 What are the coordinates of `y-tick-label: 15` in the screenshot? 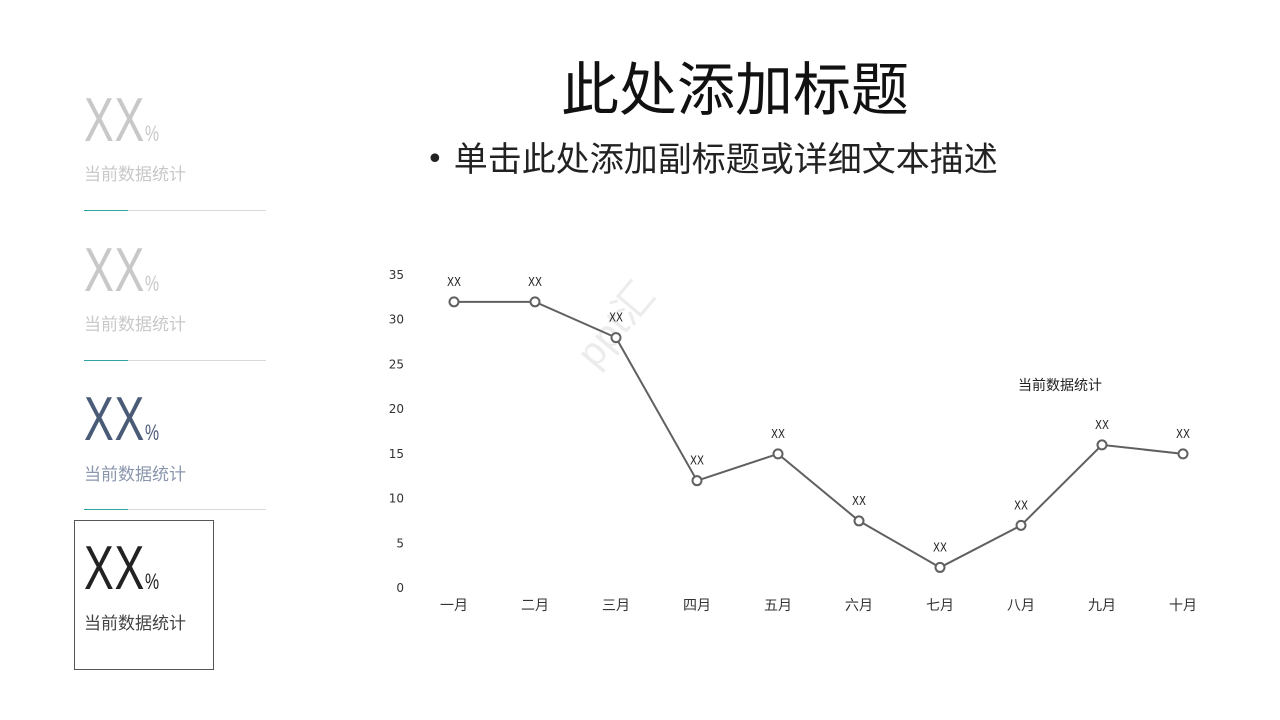 It's located at (396, 454).